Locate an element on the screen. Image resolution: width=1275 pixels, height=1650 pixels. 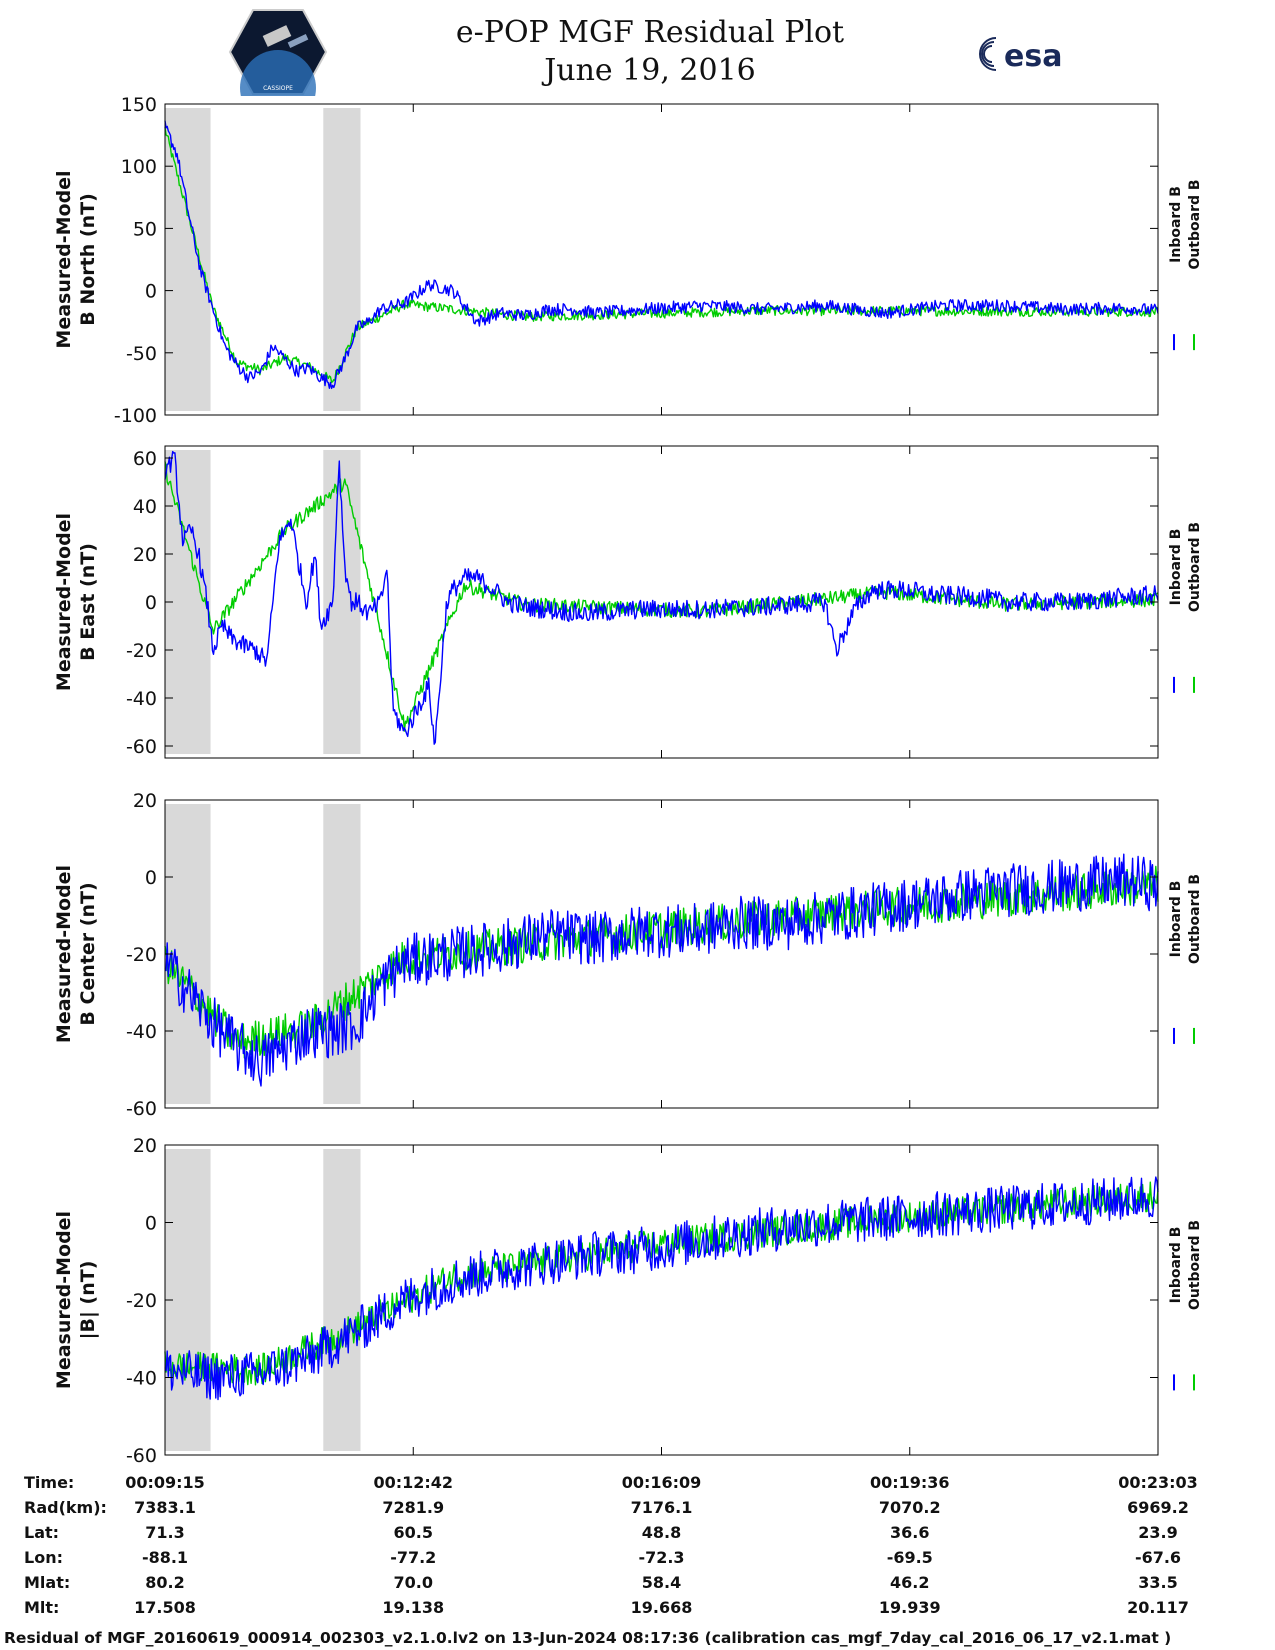
cassiope-logo: CASSIOPE is located at coordinates (278, 52).